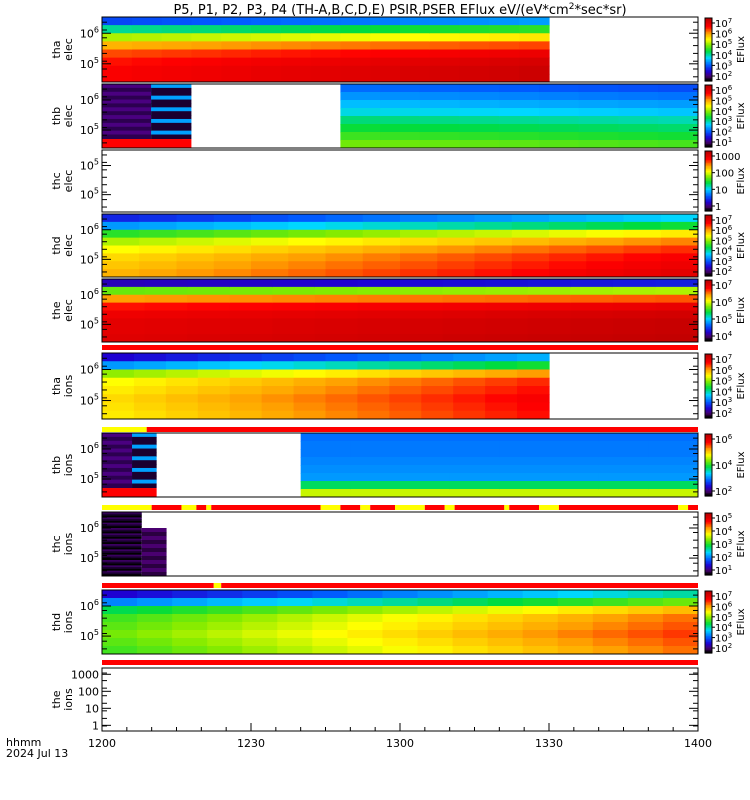  I want to click on panel-ylabel-probe: thd, so click(56, 245).